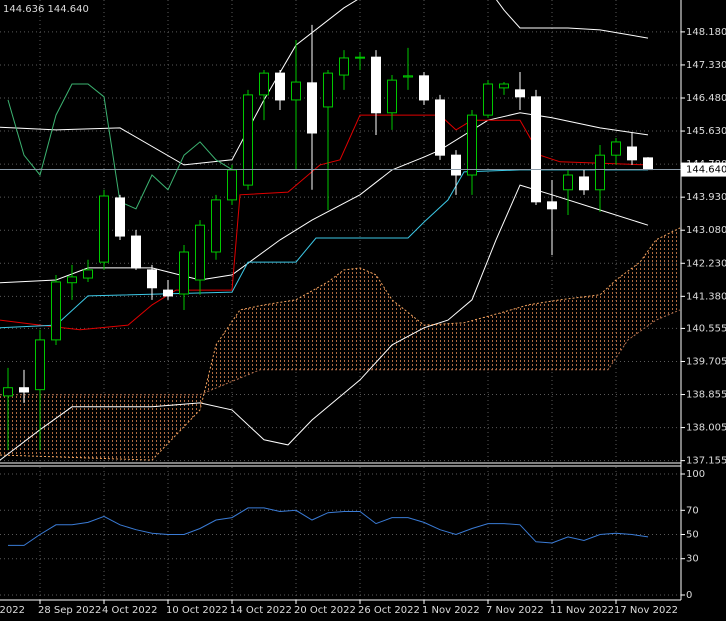 The image size is (726, 621). Describe the element at coordinates (706, 197) in the screenshot. I see `y-tick-label: 143.930` at that location.